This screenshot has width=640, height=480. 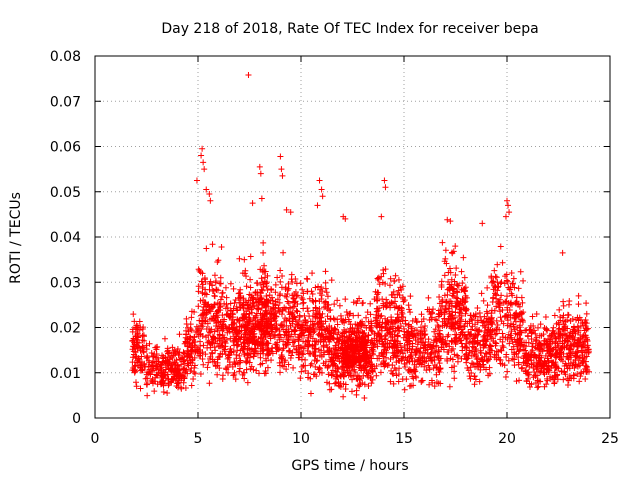 What do you see at coordinates (349, 466) in the screenshot?
I see `x-axis-label: GPS time / hours` at bounding box center [349, 466].